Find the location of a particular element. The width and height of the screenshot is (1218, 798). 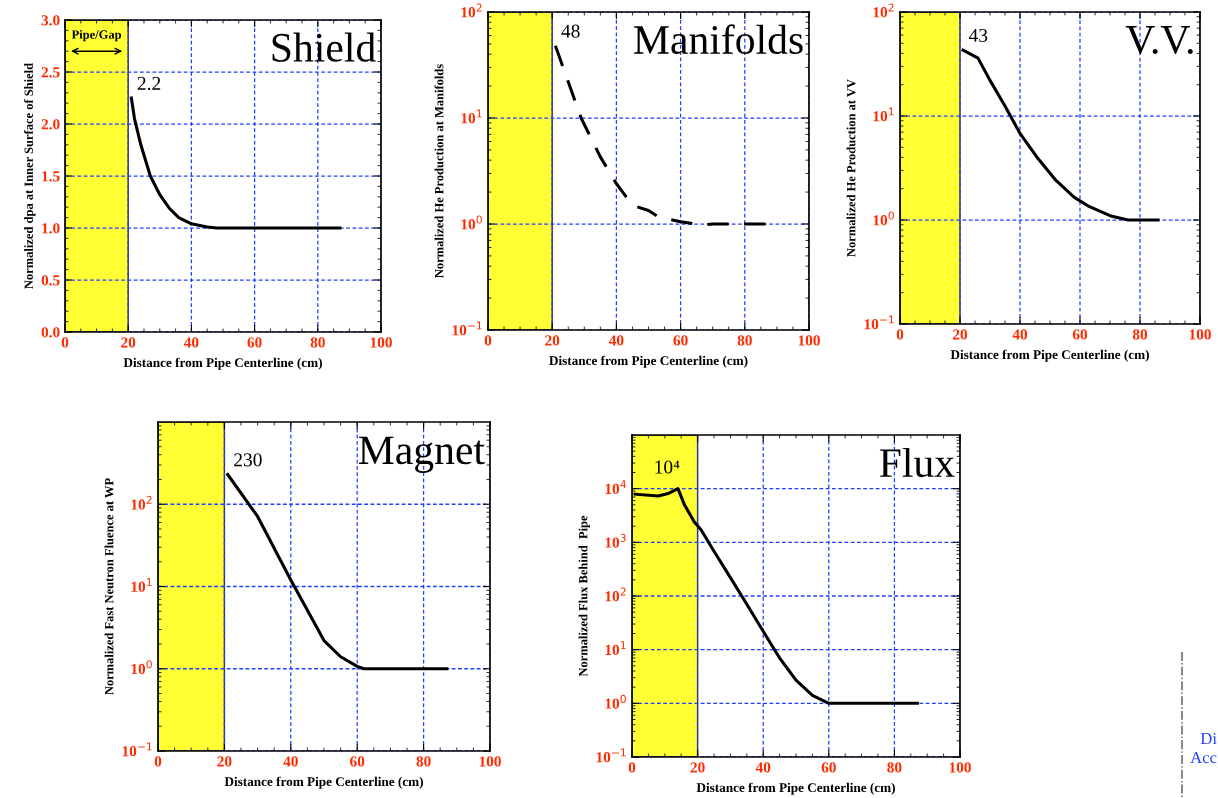

y-tick-label: 1.5 is located at coordinates (51, 176).